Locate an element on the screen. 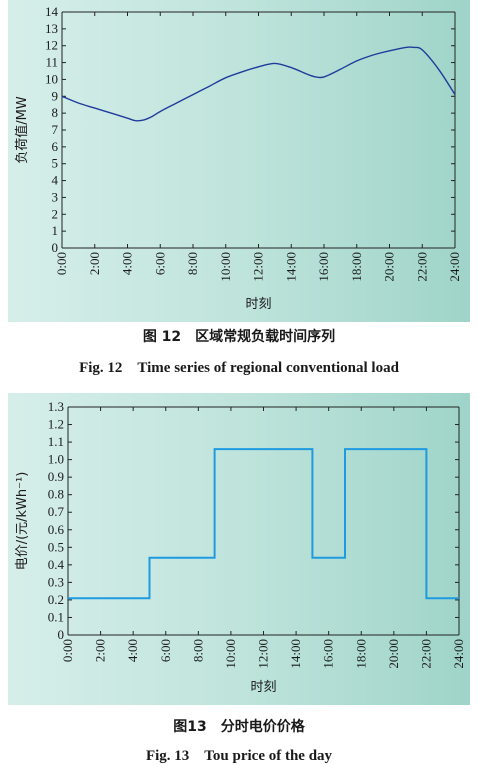 This screenshot has height=766, width=478. y-tick-label: 9 is located at coordinates (55, 95).